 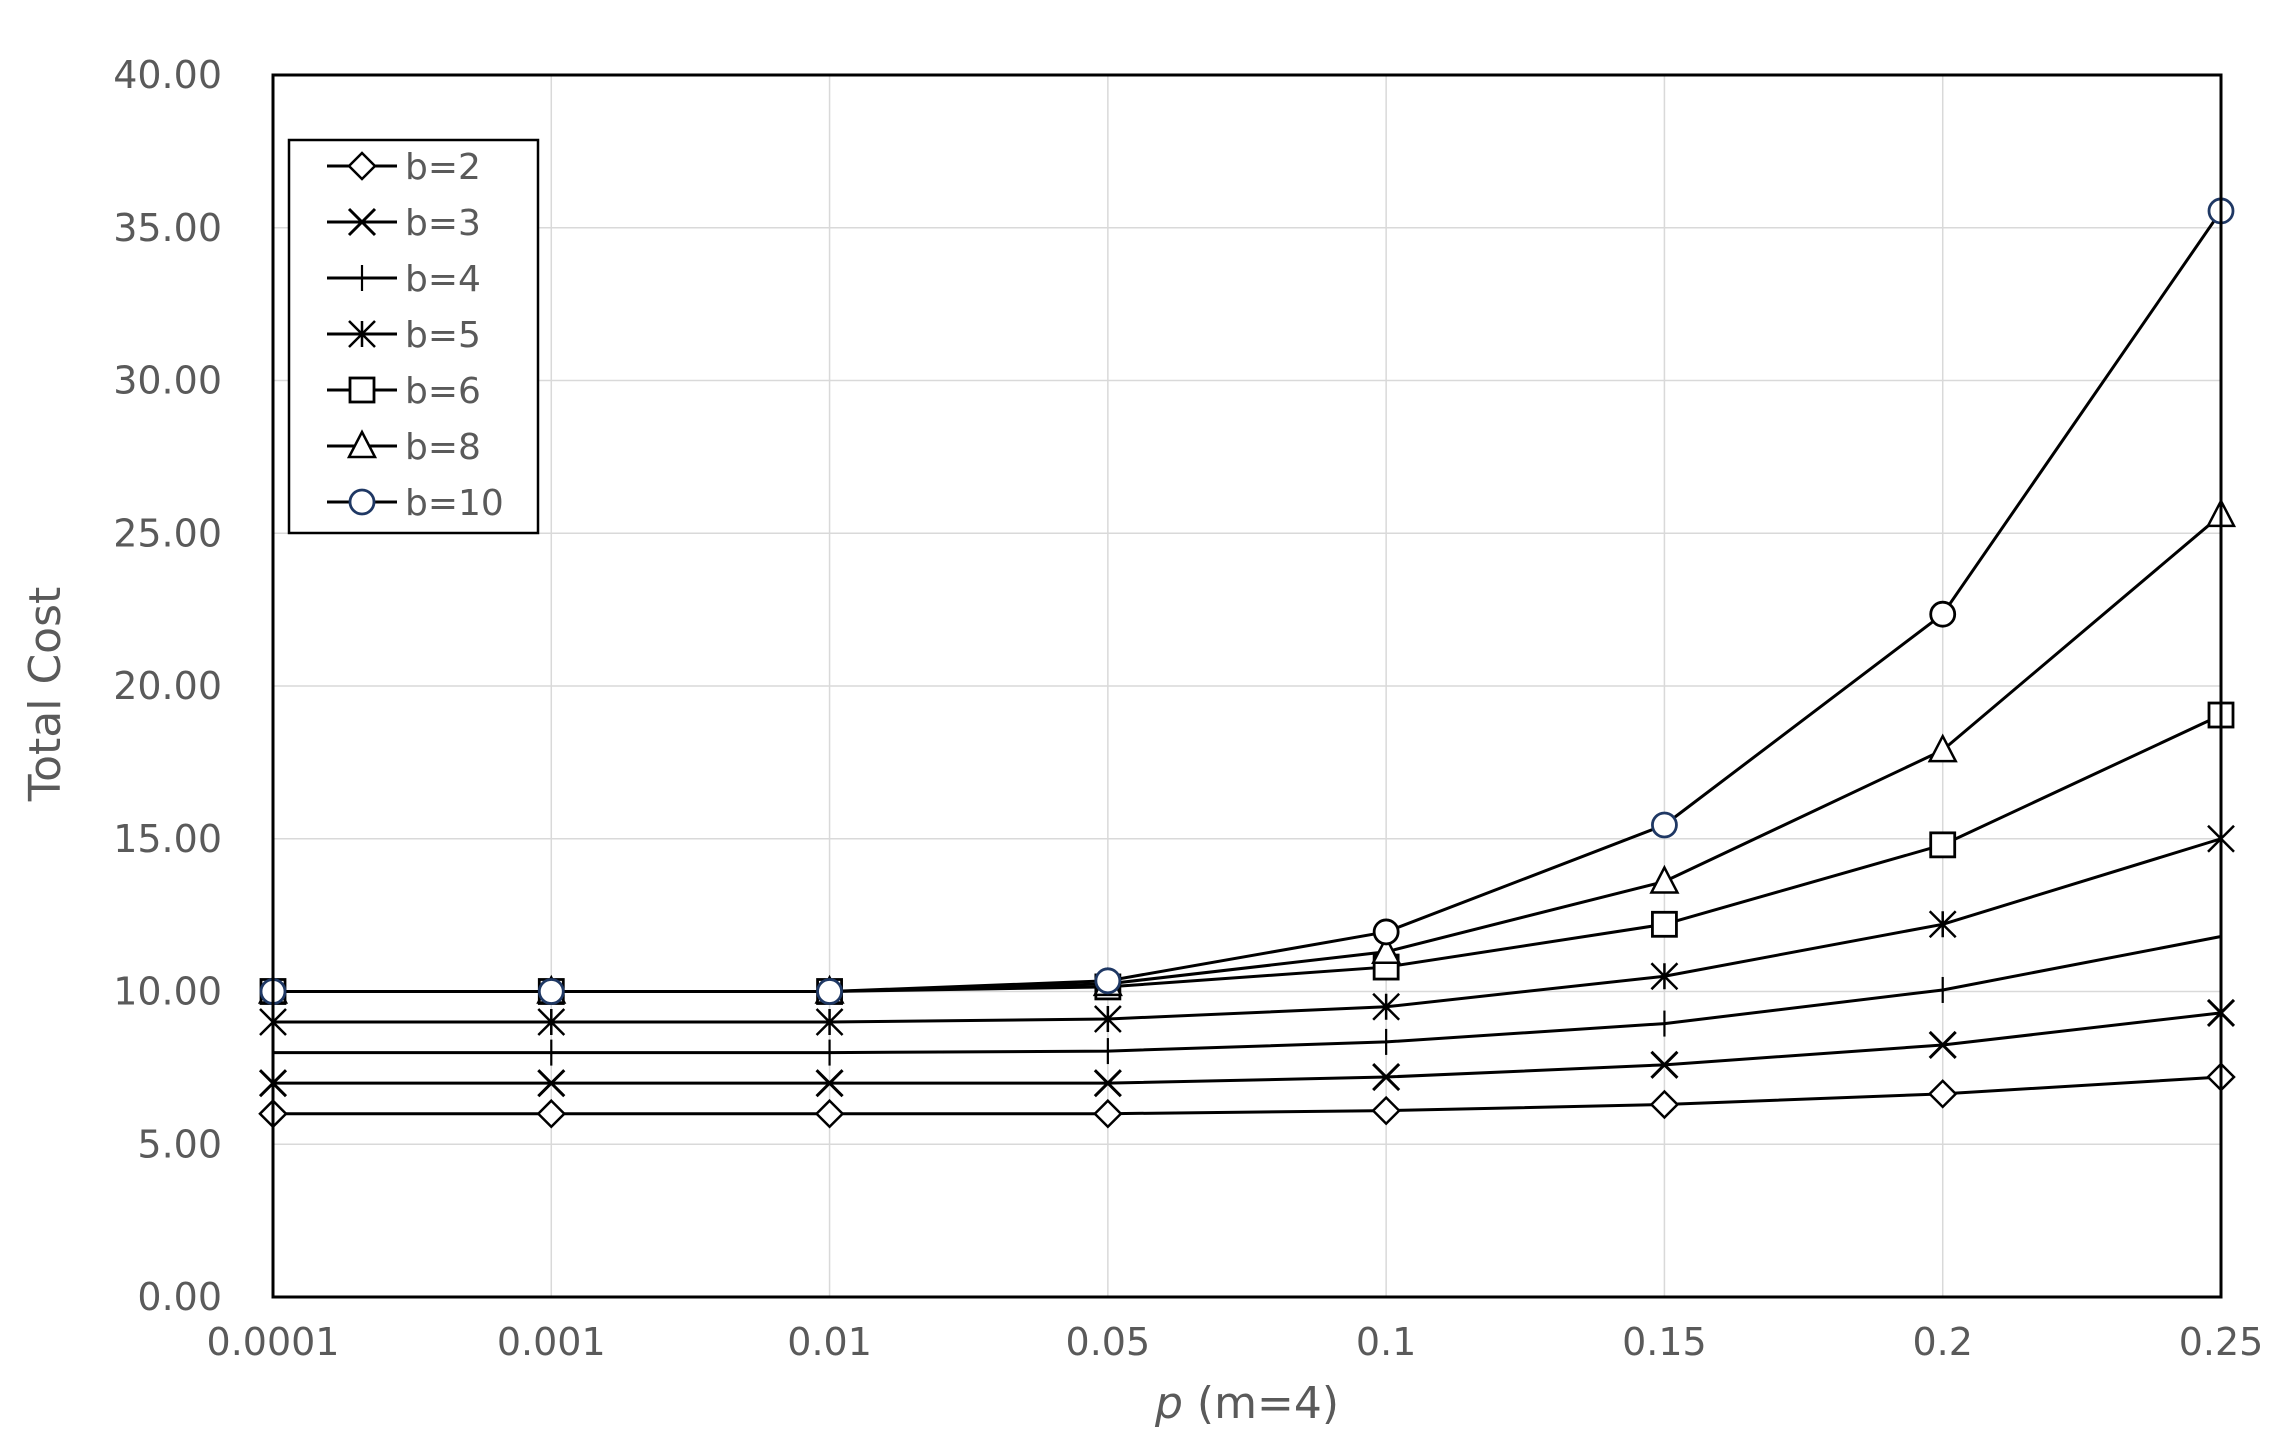 I want to click on legend-label: b=6, so click(x=443, y=391).